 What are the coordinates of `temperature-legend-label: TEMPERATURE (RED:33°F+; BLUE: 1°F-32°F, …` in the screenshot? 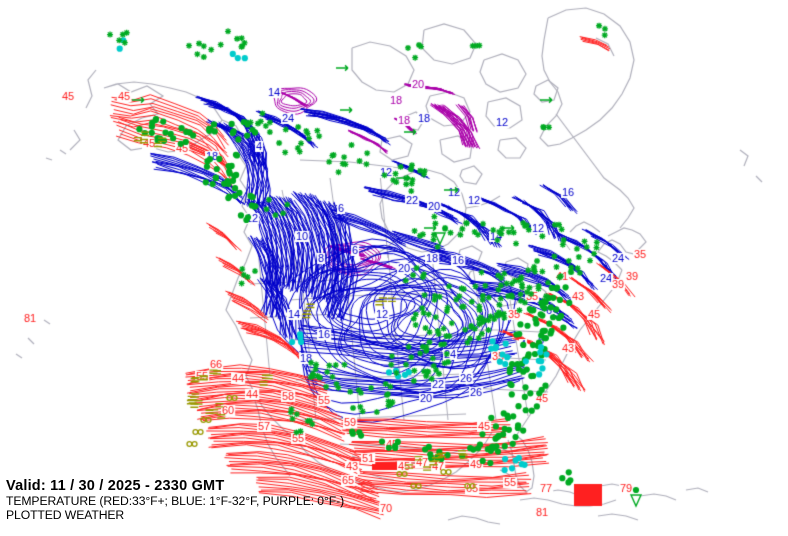 It's located at (175, 501).